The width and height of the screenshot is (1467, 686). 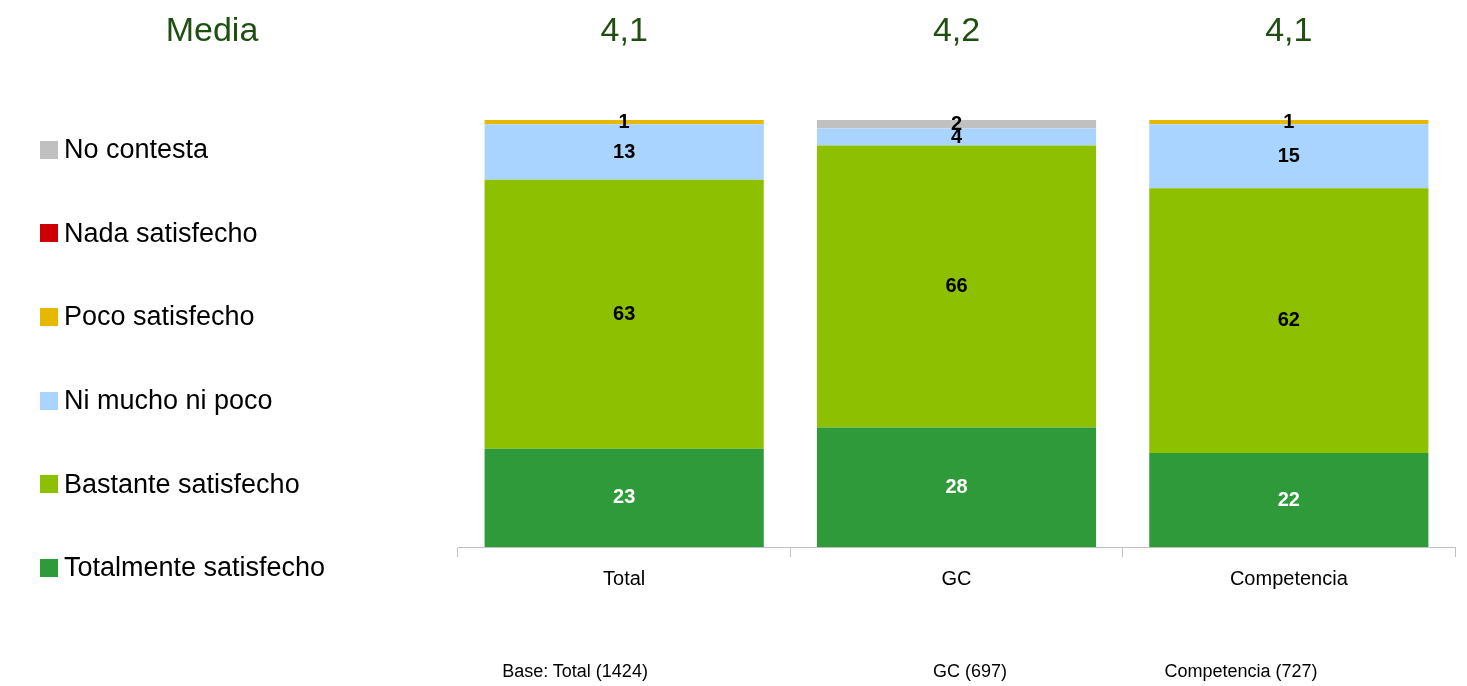 I want to click on legend-label: Bastante satisfecho, so click(x=182, y=484).